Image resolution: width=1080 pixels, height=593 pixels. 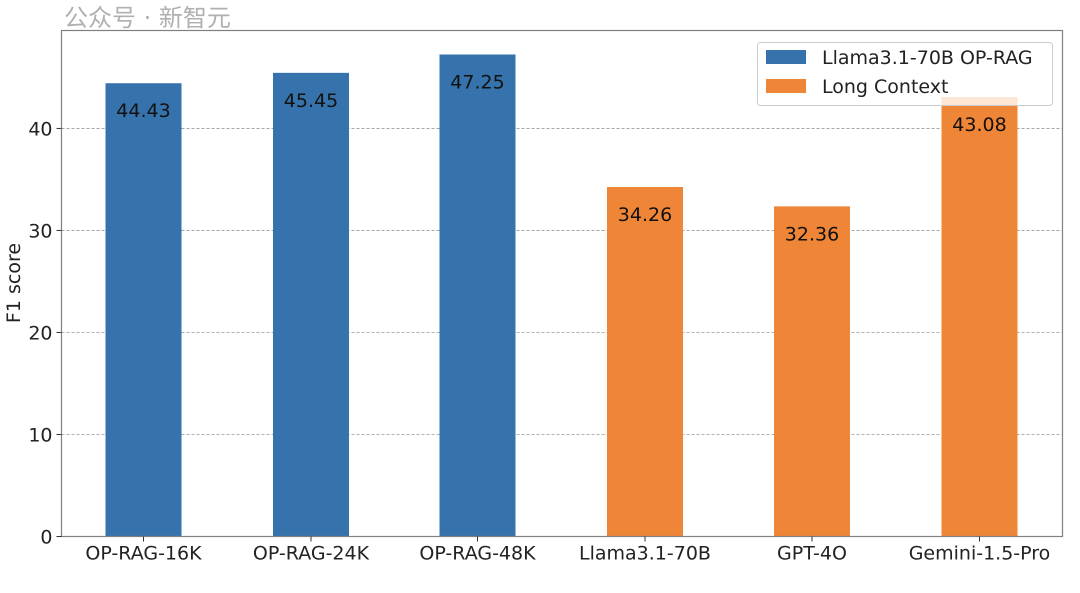 What do you see at coordinates (311, 101) in the screenshot?
I see `data-label: 45.45` at bounding box center [311, 101].